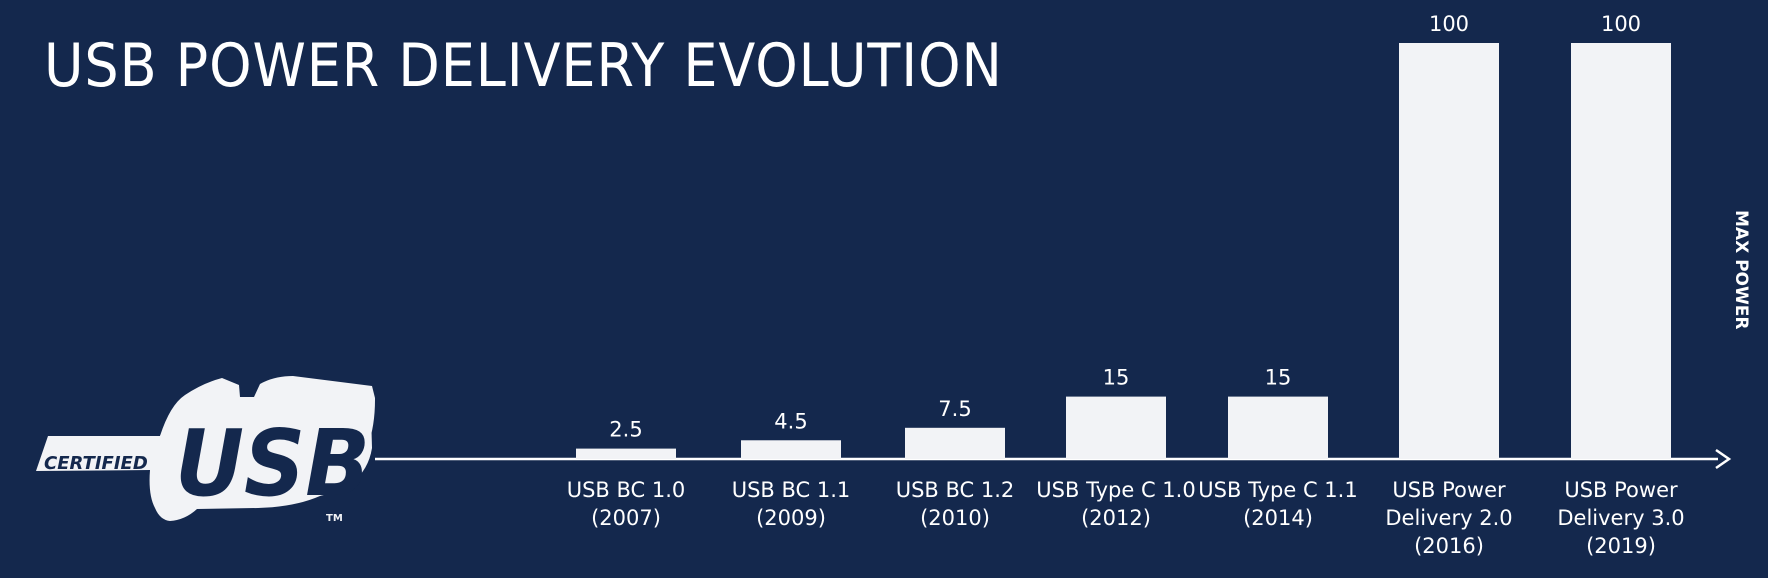 The height and width of the screenshot is (578, 1768). Describe the element at coordinates (1449, 490) in the screenshot. I see `category-label-6-line-1: USB Power` at that location.